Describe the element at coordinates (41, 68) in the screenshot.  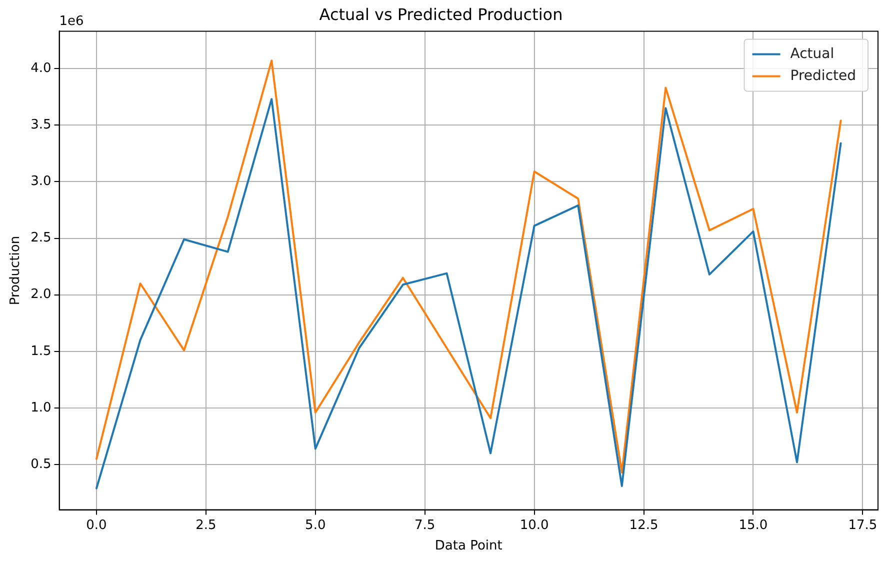
I see `y-tick-label: 4.0` at that location.